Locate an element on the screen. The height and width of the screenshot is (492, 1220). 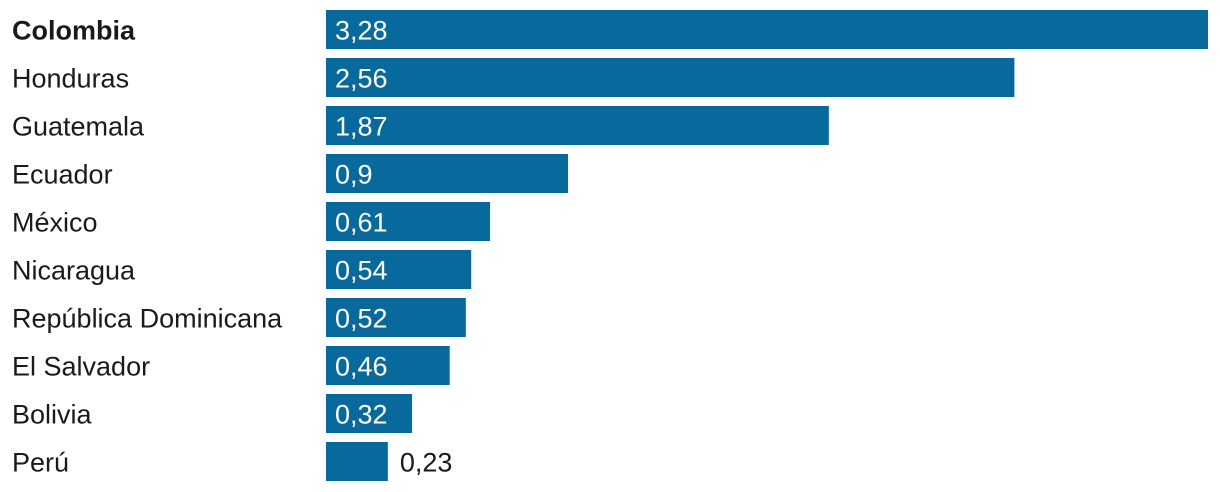
bar-row: Perú 0,23 is located at coordinates (232, 461).